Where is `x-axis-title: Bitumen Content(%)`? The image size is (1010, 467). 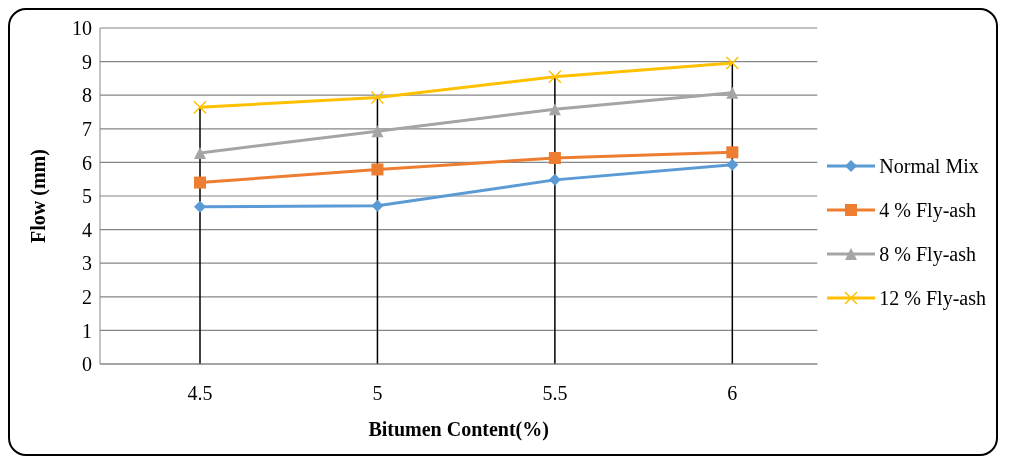 x-axis-title: Bitumen Content(%) is located at coordinates (458, 429).